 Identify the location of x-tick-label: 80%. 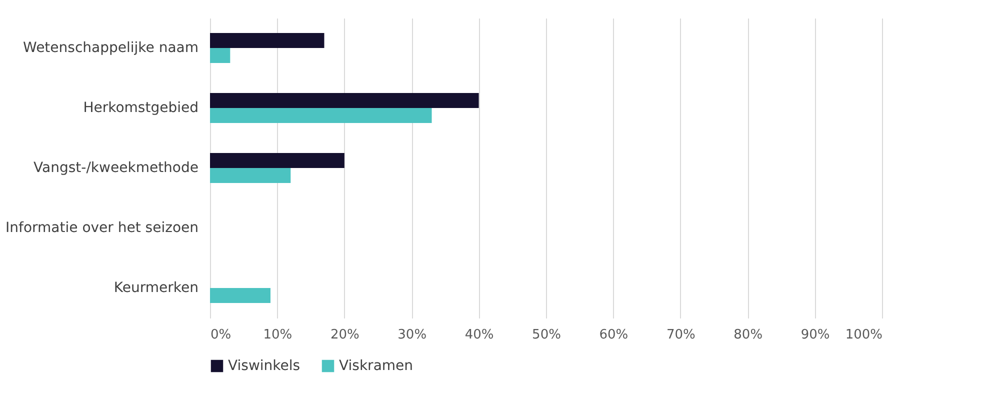
(748, 335).